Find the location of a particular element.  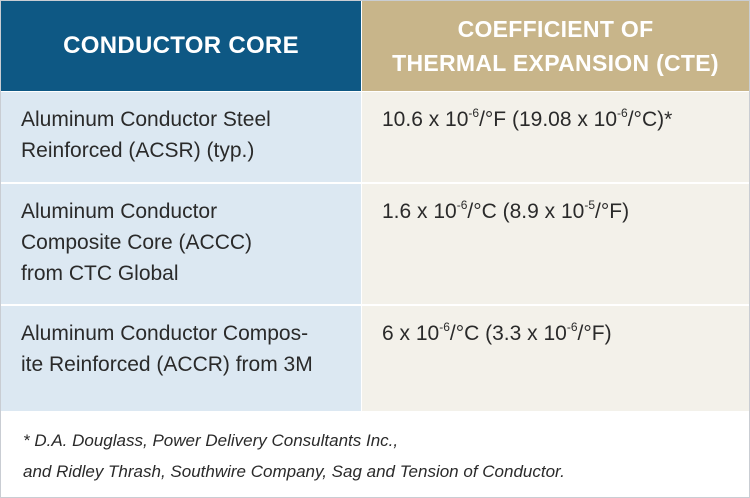

conductor-line: Aluminum Conductor Steel is located at coordinates (146, 119).